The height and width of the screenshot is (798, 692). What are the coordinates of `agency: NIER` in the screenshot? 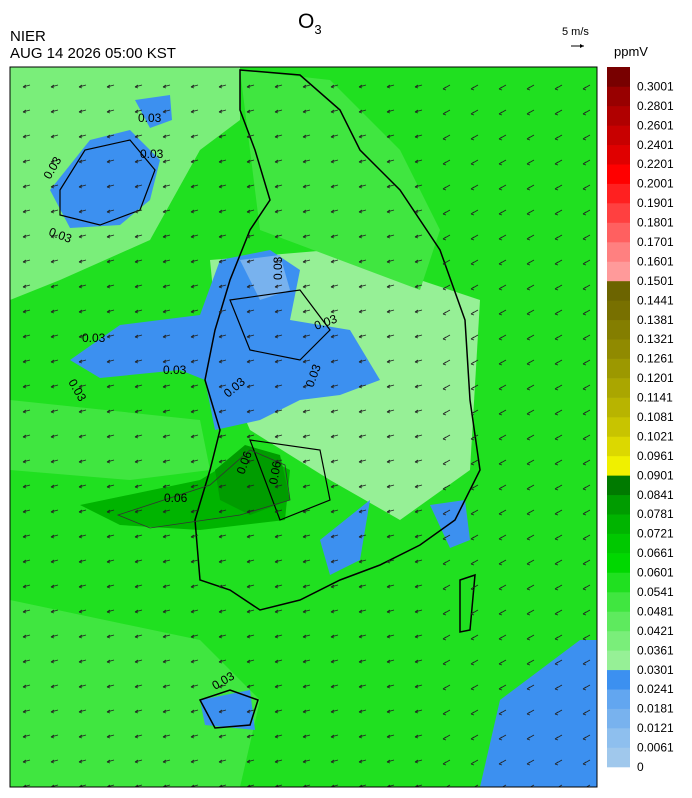 It's located at (28, 36).